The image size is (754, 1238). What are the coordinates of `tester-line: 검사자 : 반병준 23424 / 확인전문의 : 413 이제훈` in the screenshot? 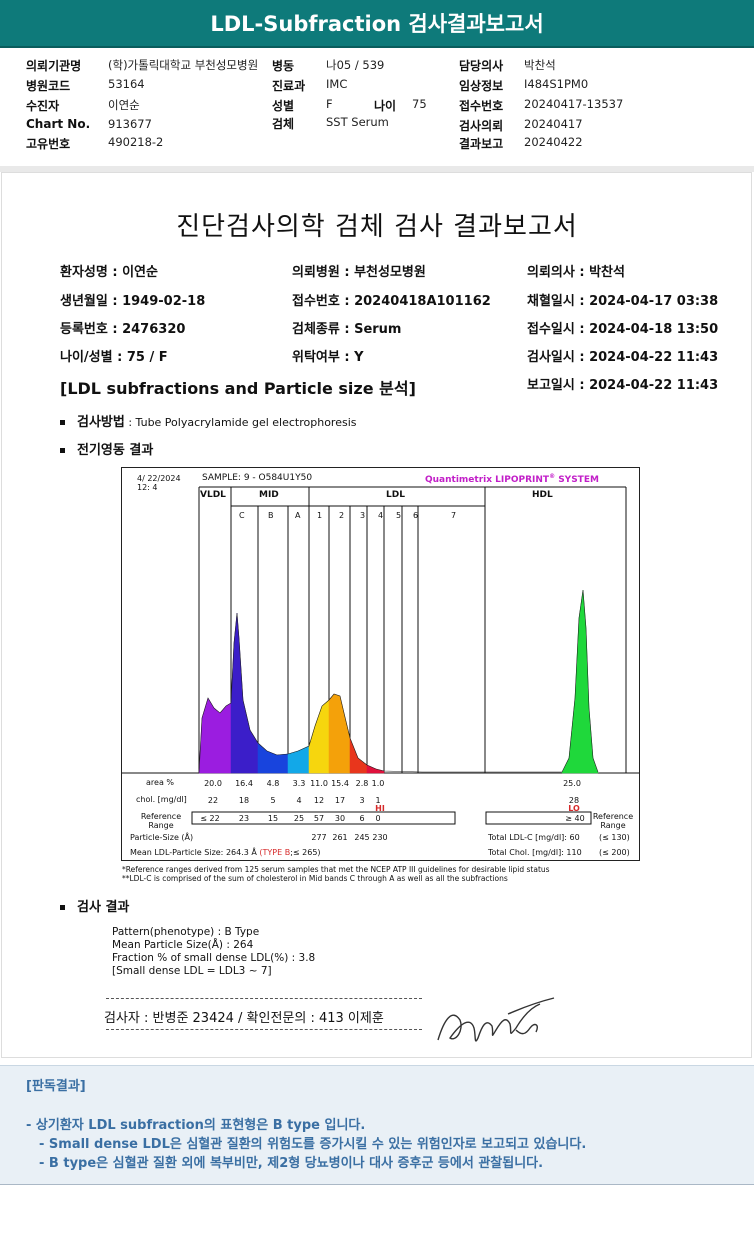 It's located at (244, 1018).